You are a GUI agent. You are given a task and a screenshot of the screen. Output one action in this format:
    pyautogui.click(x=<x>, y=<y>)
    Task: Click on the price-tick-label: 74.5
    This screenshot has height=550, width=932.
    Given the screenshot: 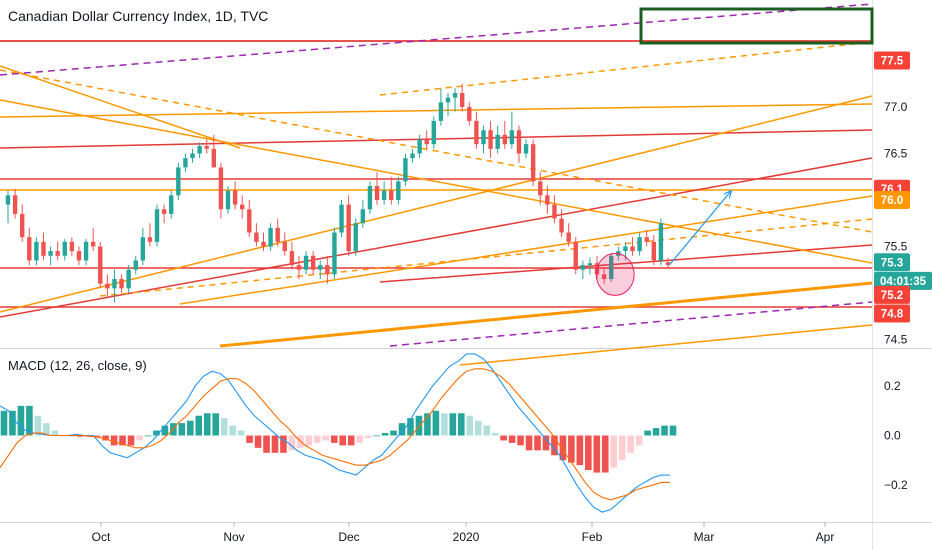 What is the action you would take?
    pyautogui.click(x=896, y=339)
    